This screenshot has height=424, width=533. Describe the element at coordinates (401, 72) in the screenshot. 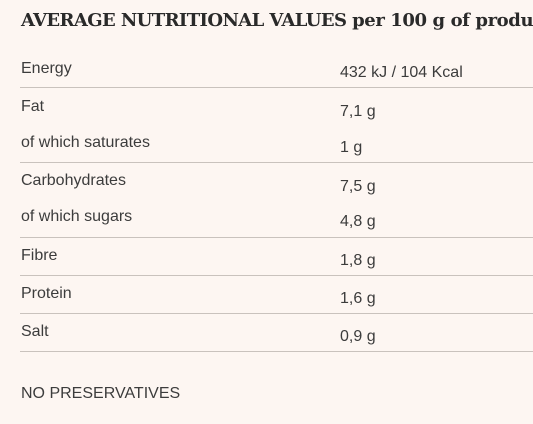

I see `row-value-energy: 432 kJ / 104 Kcal` at that location.